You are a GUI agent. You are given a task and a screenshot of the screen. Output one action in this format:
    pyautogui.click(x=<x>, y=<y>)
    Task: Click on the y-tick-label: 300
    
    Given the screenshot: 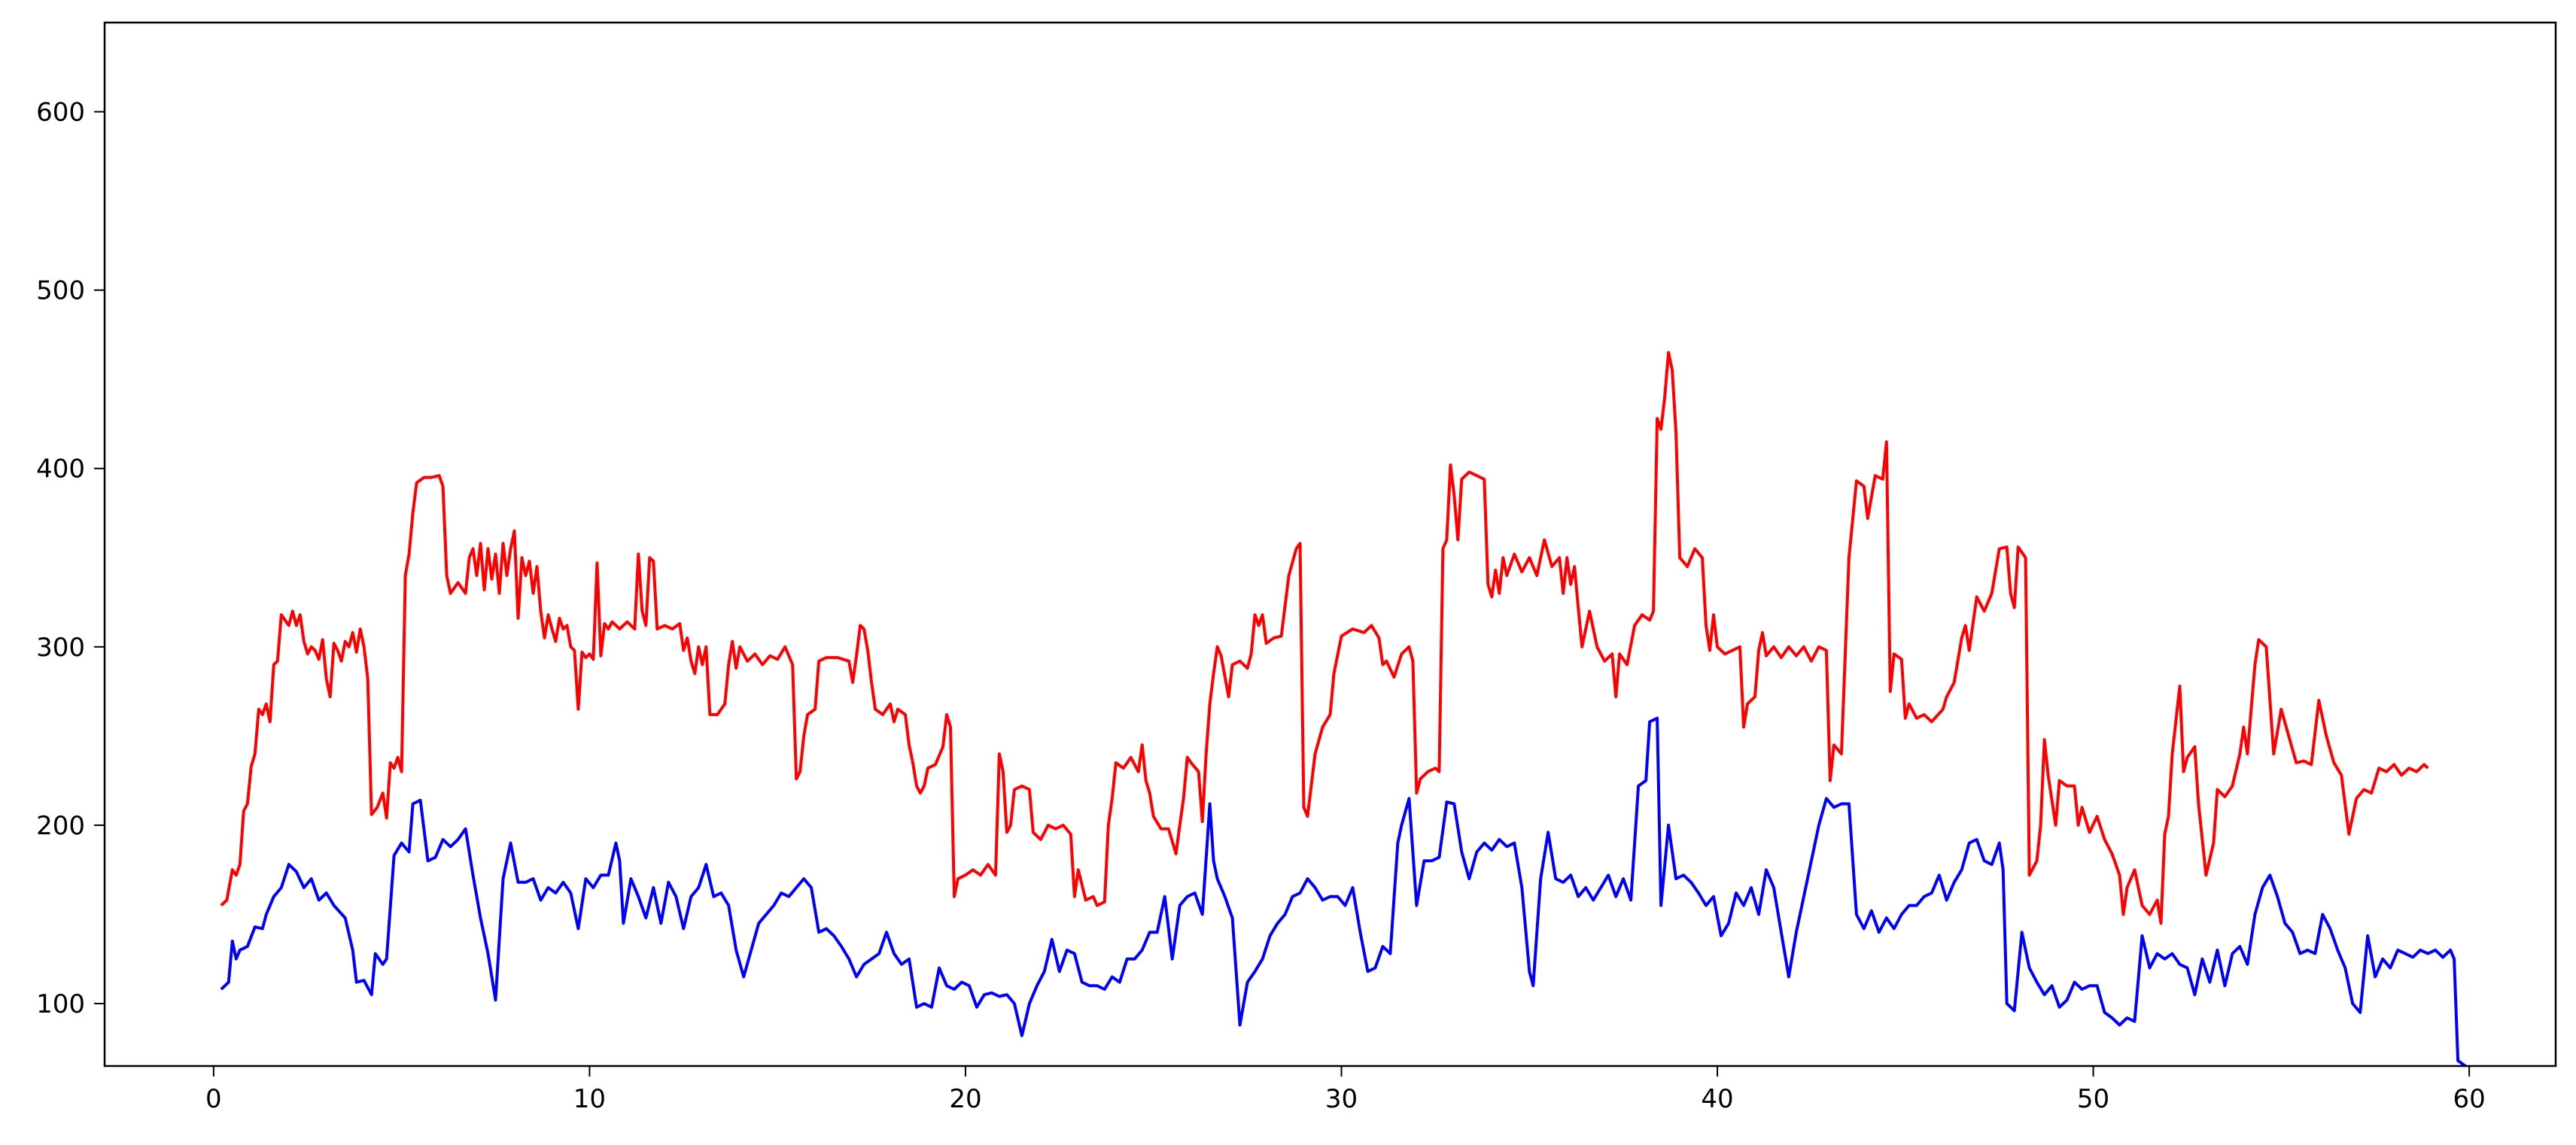 What is the action you would take?
    pyautogui.click(x=61, y=648)
    